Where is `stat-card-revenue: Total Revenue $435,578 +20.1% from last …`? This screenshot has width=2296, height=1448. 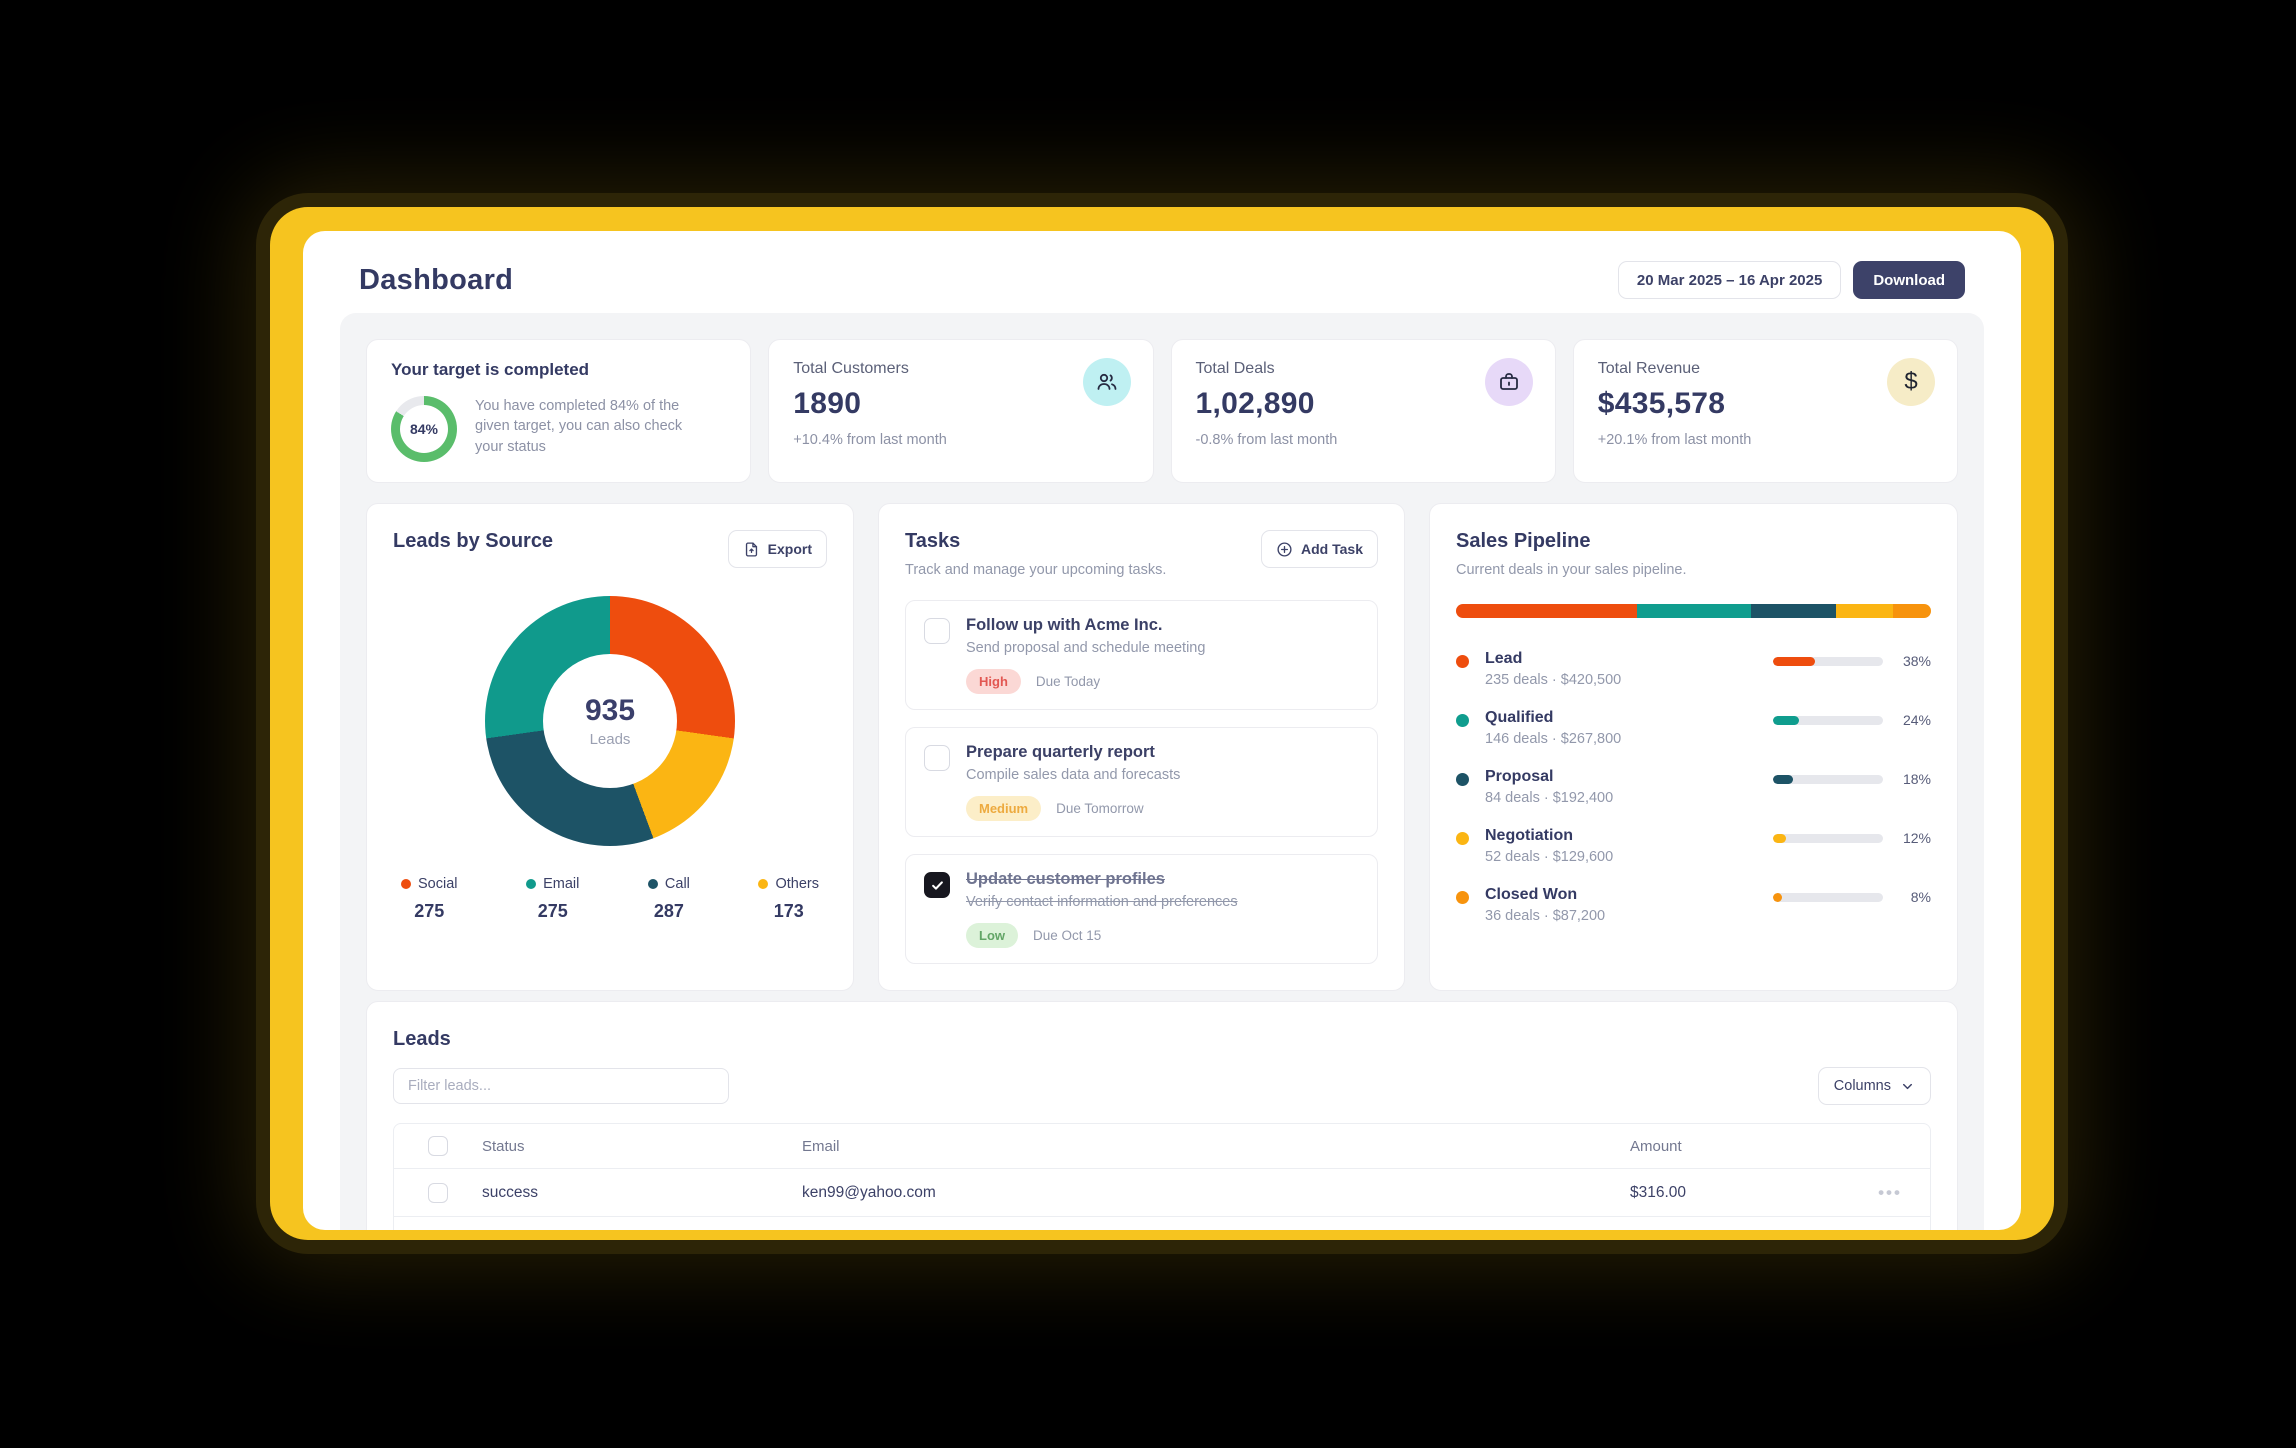 stat-card-revenue: Total Revenue $435,578 +20.1% from last … is located at coordinates (1765, 411).